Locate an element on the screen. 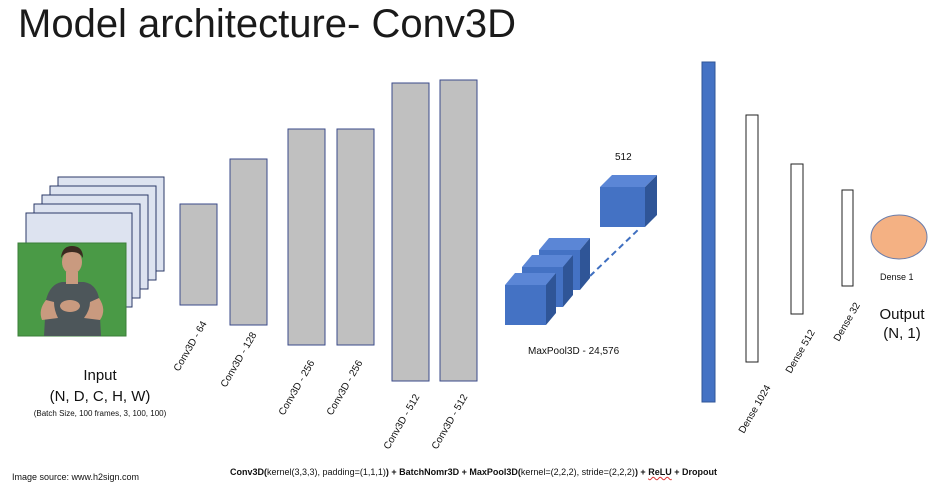 The height and width of the screenshot is (490, 936). formula-part-5: ) + is located at coordinates (641, 472).